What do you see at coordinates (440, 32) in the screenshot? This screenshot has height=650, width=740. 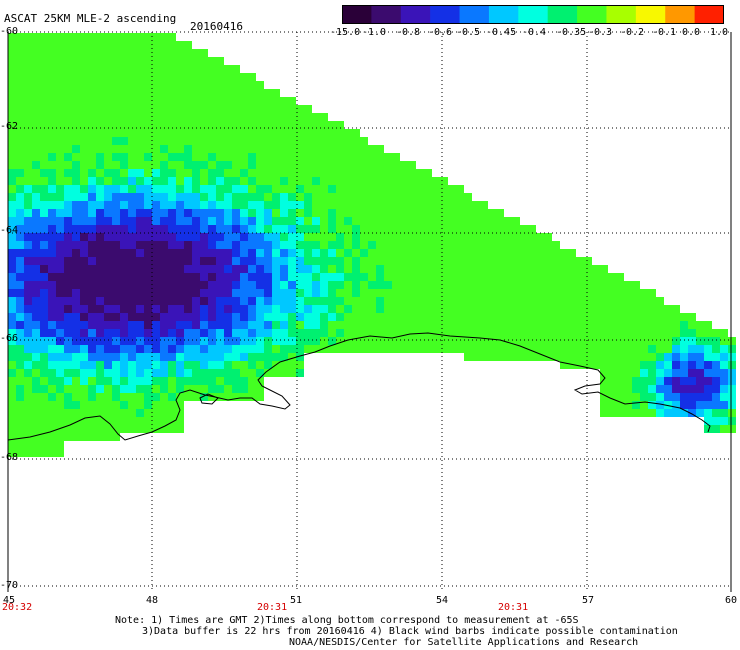 I see `colorbar-label: -0.6` at bounding box center [440, 32].